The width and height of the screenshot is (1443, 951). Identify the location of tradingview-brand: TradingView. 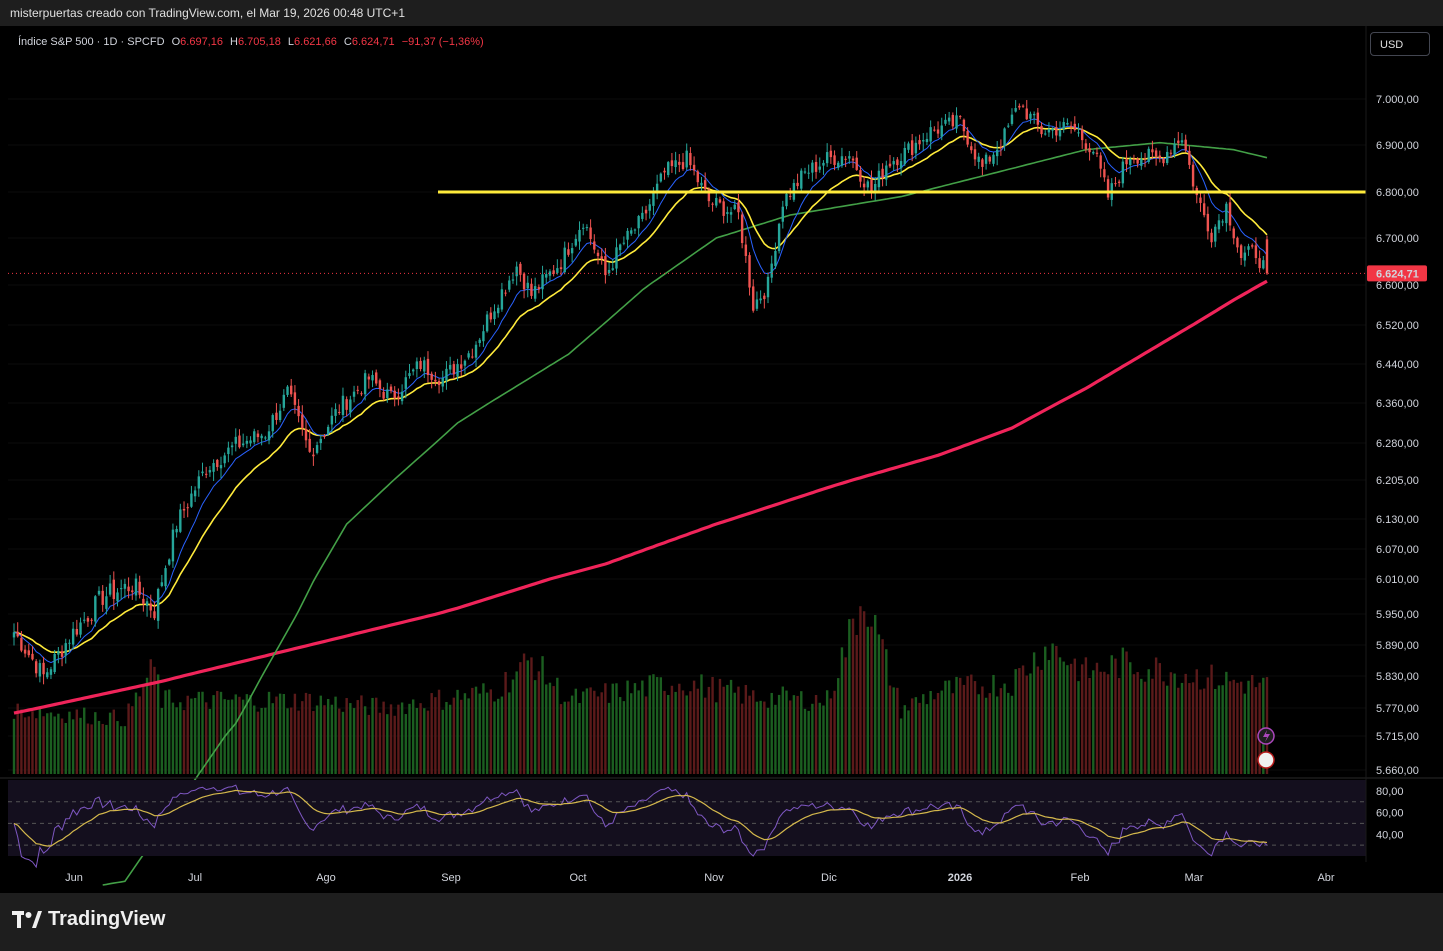
(88, 919).